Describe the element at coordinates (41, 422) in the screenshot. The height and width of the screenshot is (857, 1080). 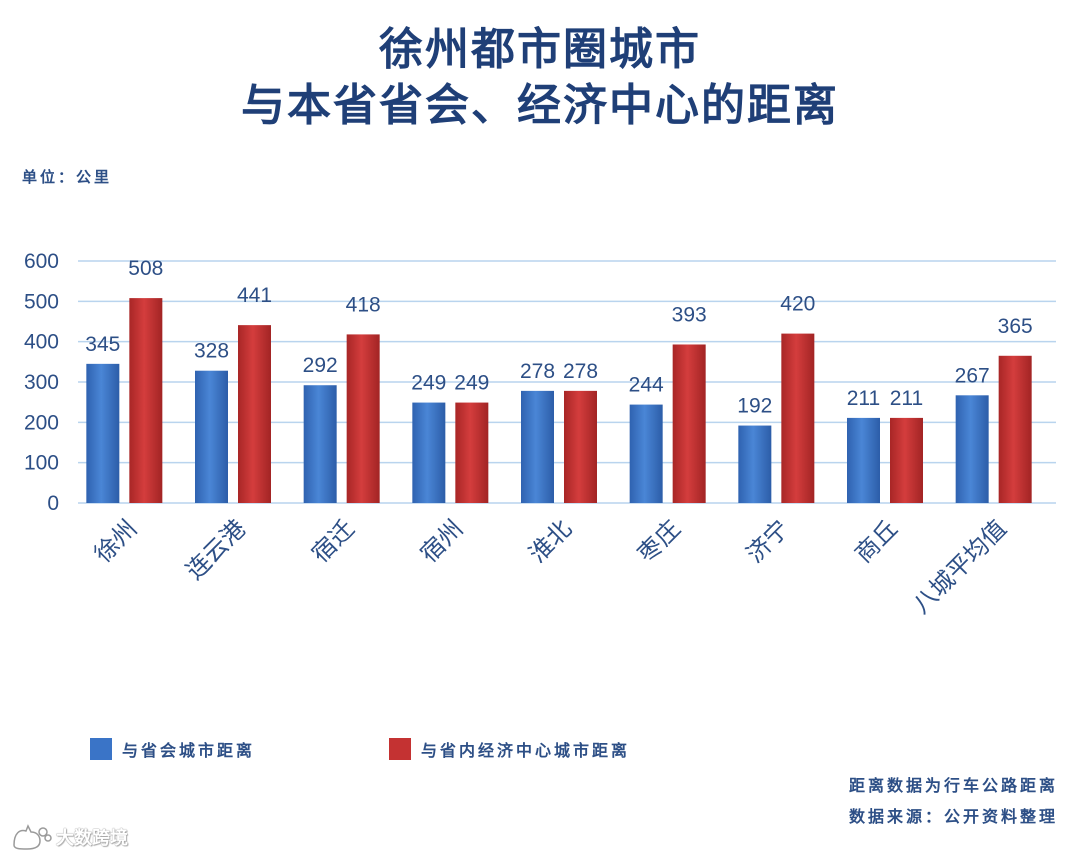
I see `y-tick-label-200: 200` at that location.